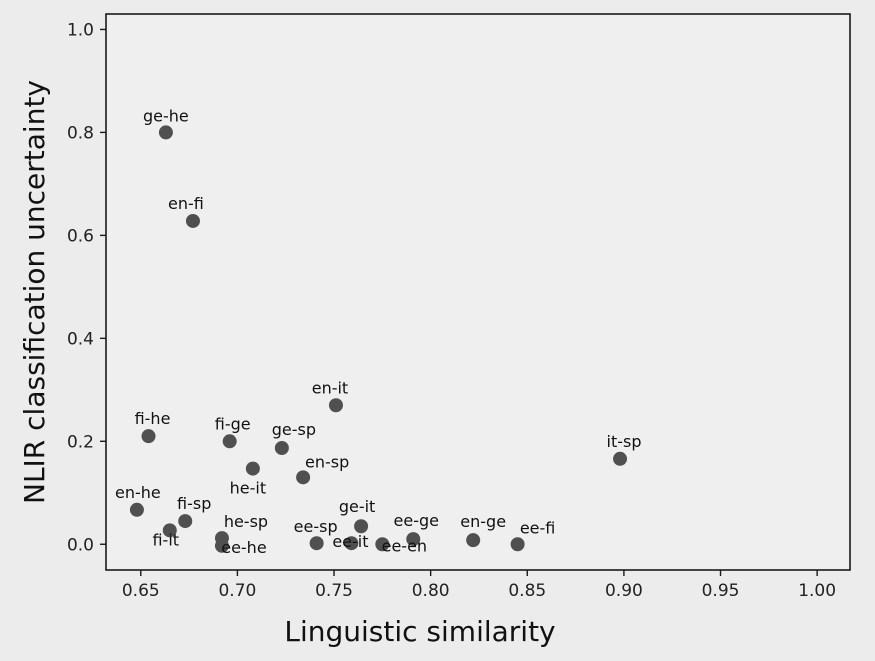 The image size is (875, 661). I want to click on y-tick-label: 0.6, so click(80, 236).